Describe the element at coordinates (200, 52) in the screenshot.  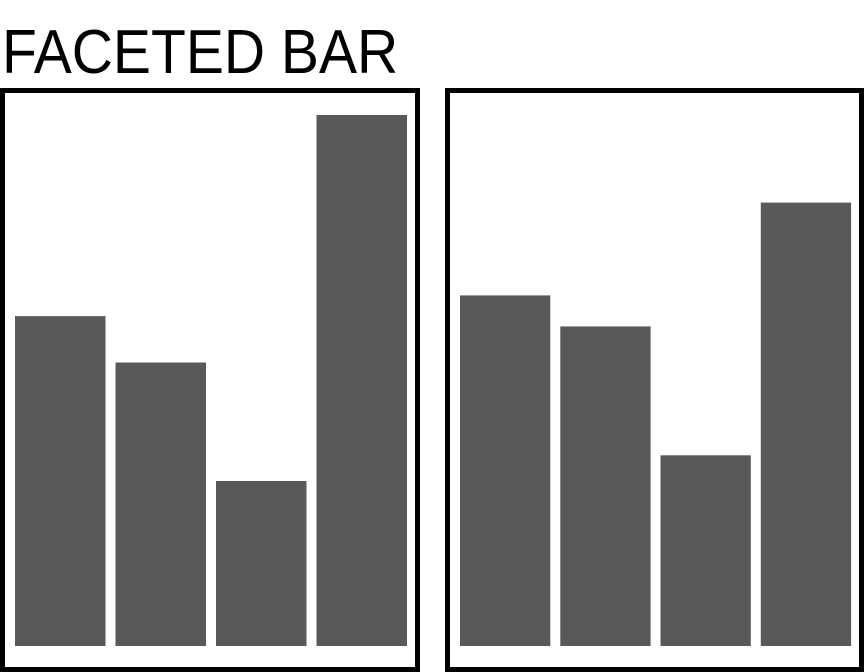
I see `chart-title: FACETED BAR` at that location.